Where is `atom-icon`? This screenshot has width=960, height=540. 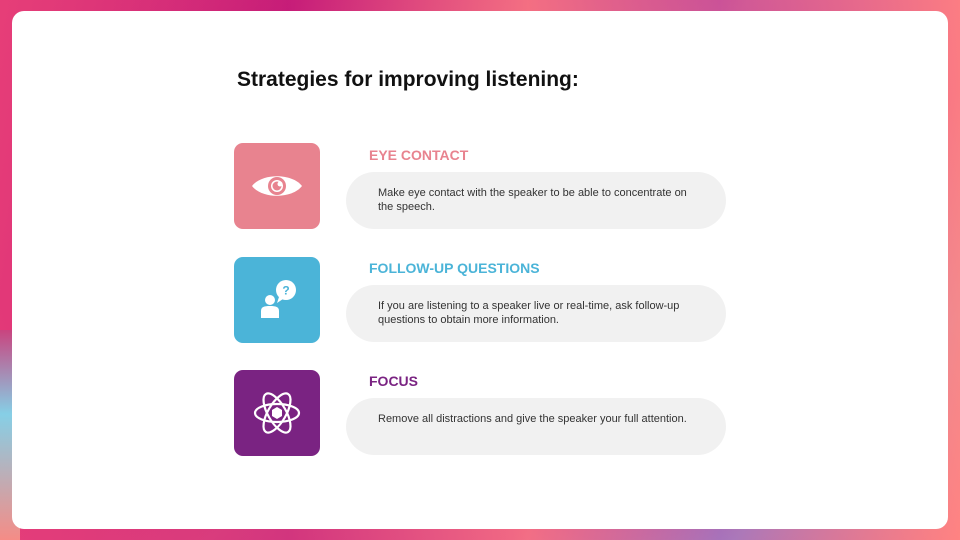 atom-icon is located at coordinates (277, 413).